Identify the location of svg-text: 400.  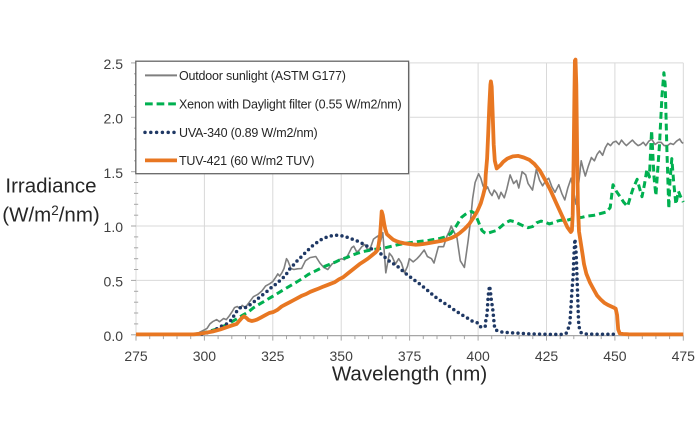
(478, 356).